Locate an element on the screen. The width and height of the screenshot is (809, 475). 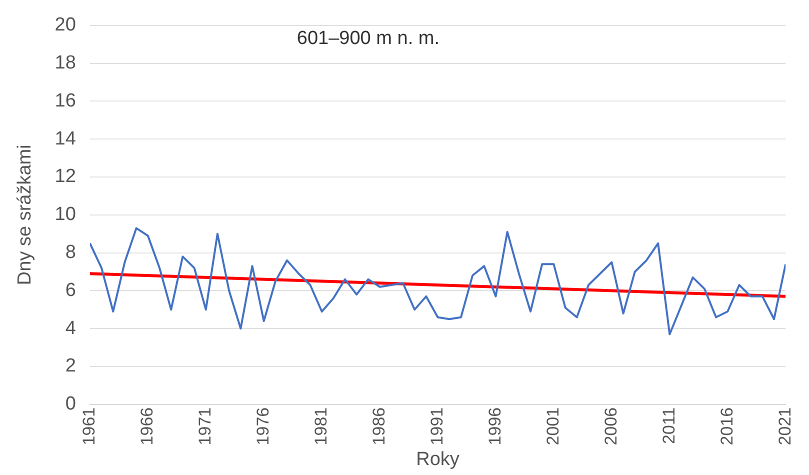
x-tick-label: 2006 is located at coordinates (610, 426).